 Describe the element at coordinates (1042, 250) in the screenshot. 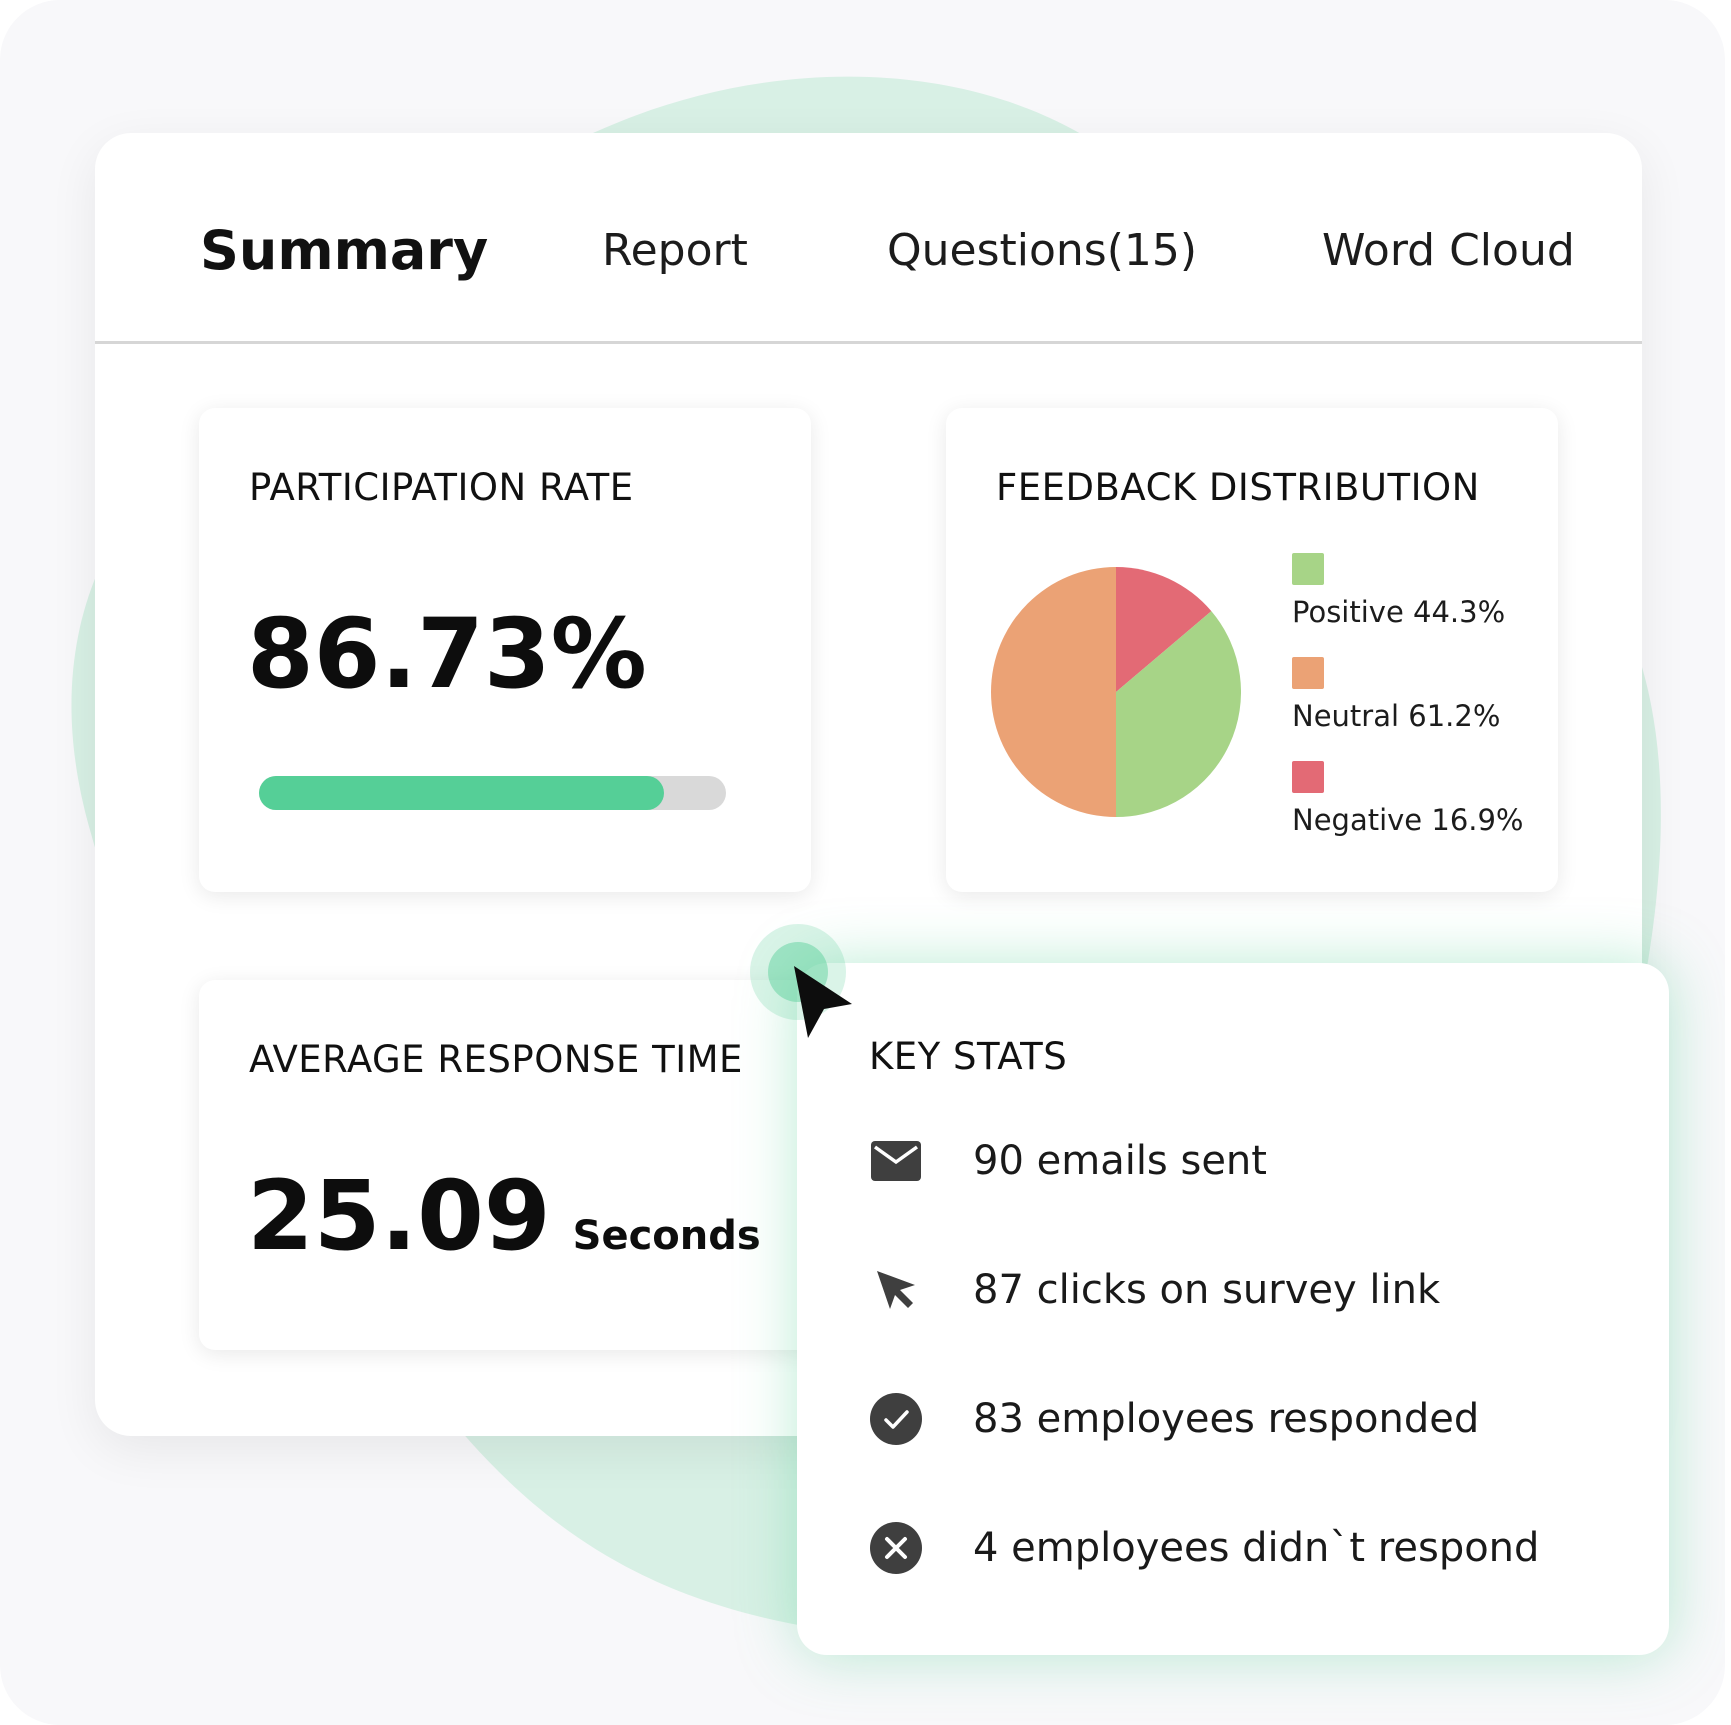

I see `tab-questions: Questions(15)` at that location.